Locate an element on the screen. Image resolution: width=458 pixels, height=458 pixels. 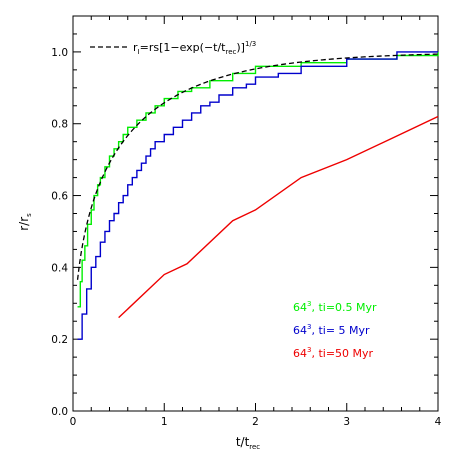
legend-label-ti-0.5: 643, ti=0.5 Myr is located at coordinates (335, 307).